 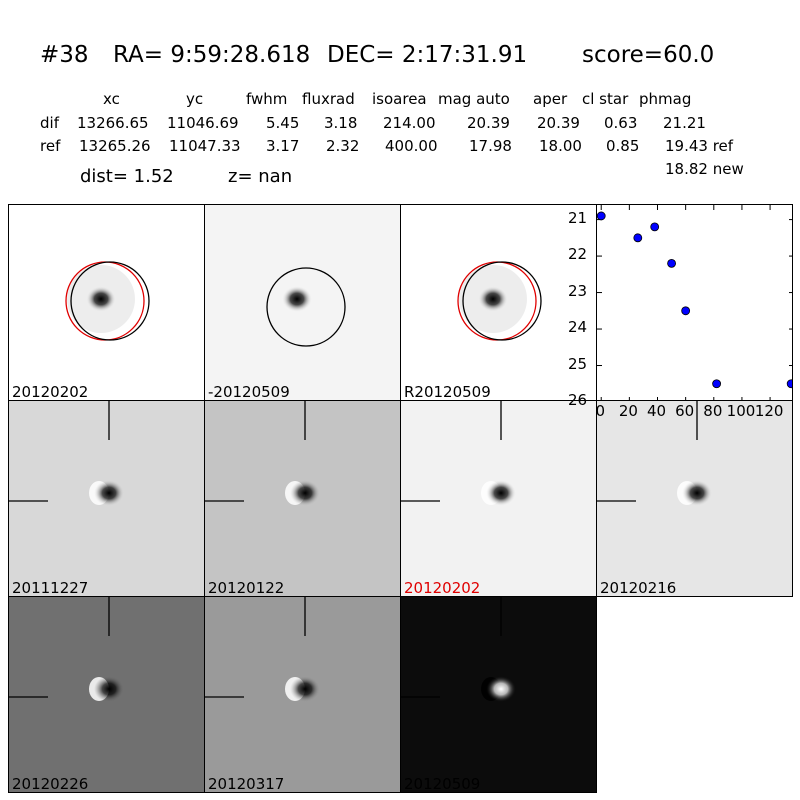 What do you see at coordinates (195, 99) in the screenshot?
I see `col-yc: yc` at bounding box center [195, 99].